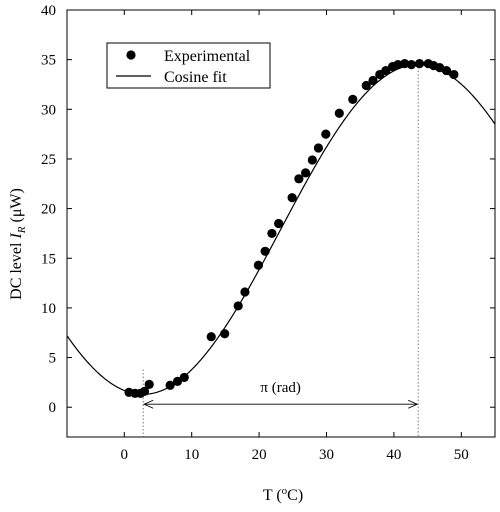  I want to click on y-tick-label: 15, so click(48, 259).